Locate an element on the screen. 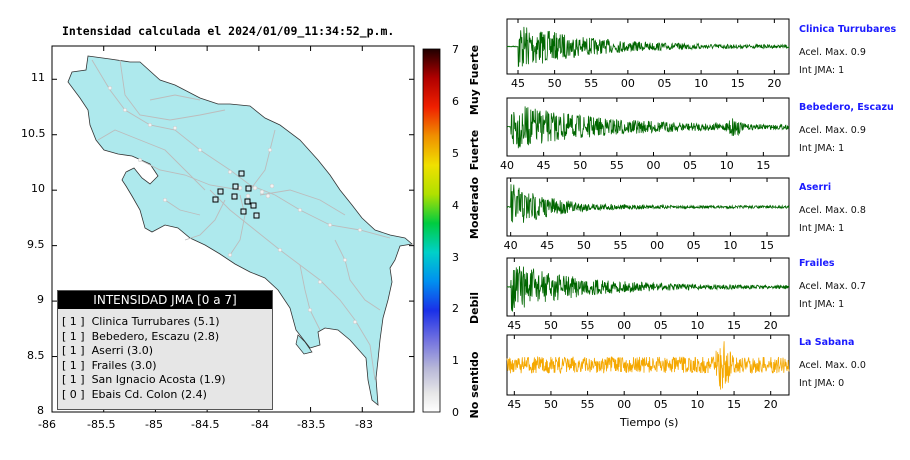  colorbar-label: No sentido is located at coordinates (474, 384).